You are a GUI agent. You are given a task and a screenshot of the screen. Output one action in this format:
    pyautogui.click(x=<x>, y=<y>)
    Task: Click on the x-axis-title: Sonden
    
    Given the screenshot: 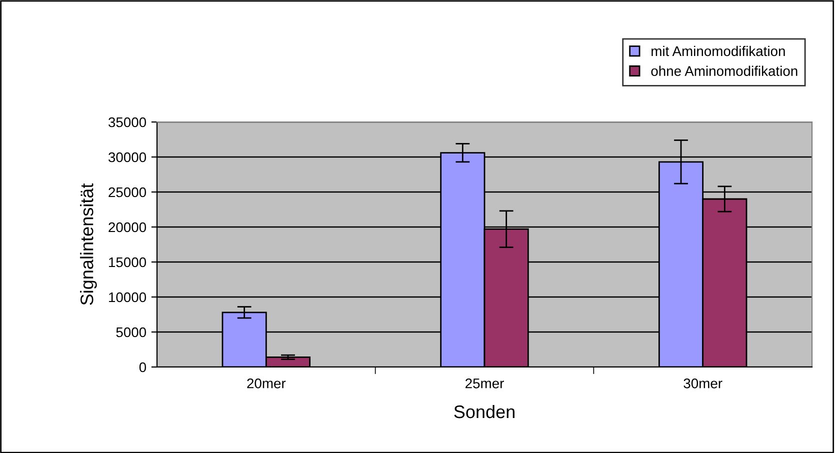 What is the action you would take?
    pyautogui.click(x=484, y=411)
    